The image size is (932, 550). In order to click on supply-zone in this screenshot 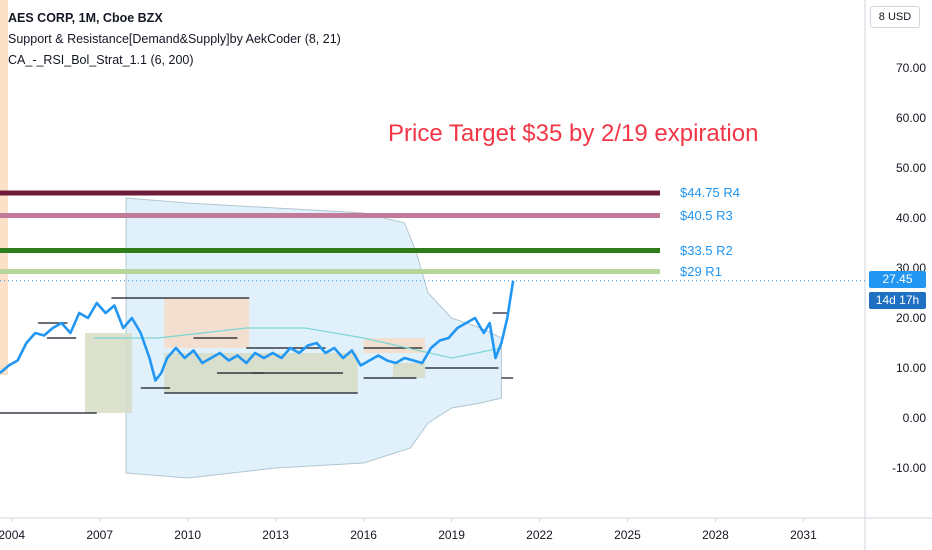, I will do `click(207, 323)`.